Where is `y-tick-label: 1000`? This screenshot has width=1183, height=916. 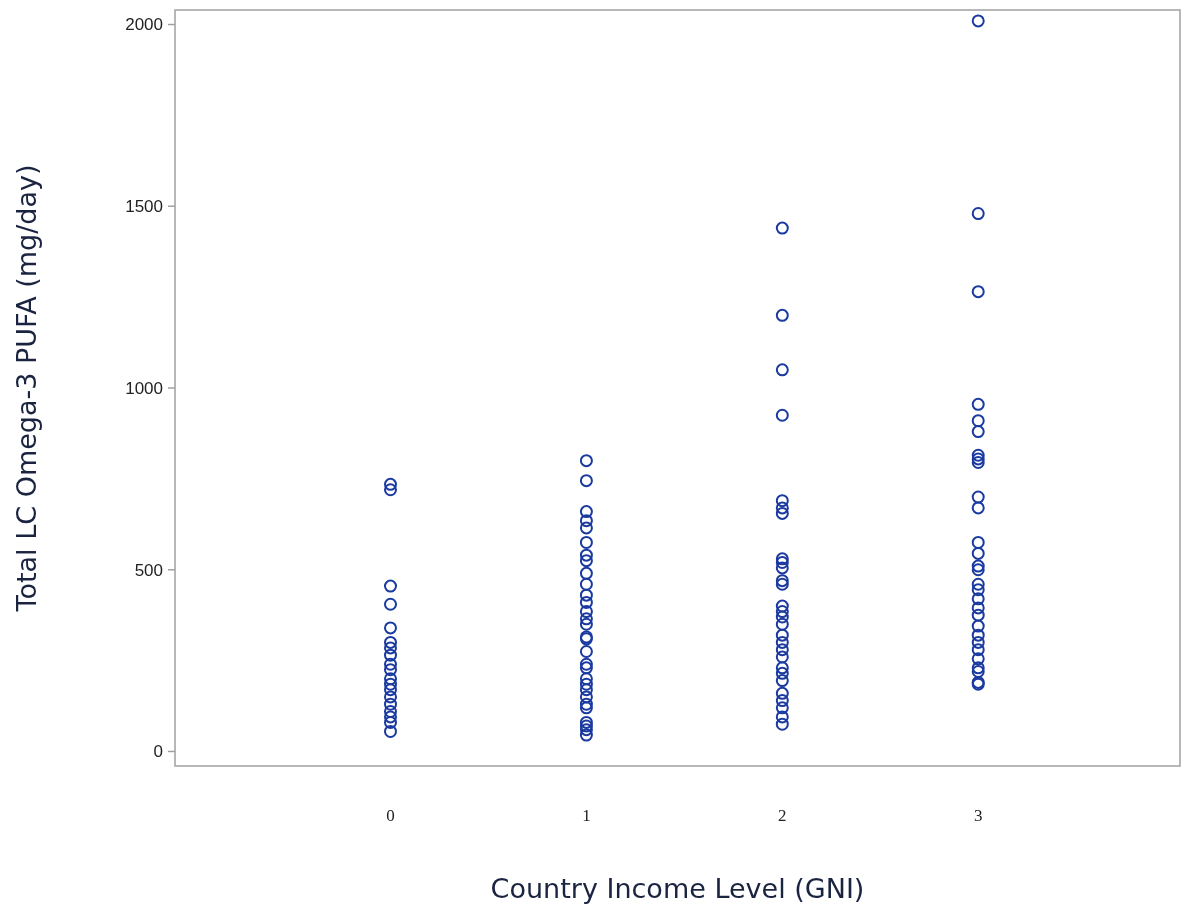
y-tick-label: 1000 is located at coordinates (144, 388).